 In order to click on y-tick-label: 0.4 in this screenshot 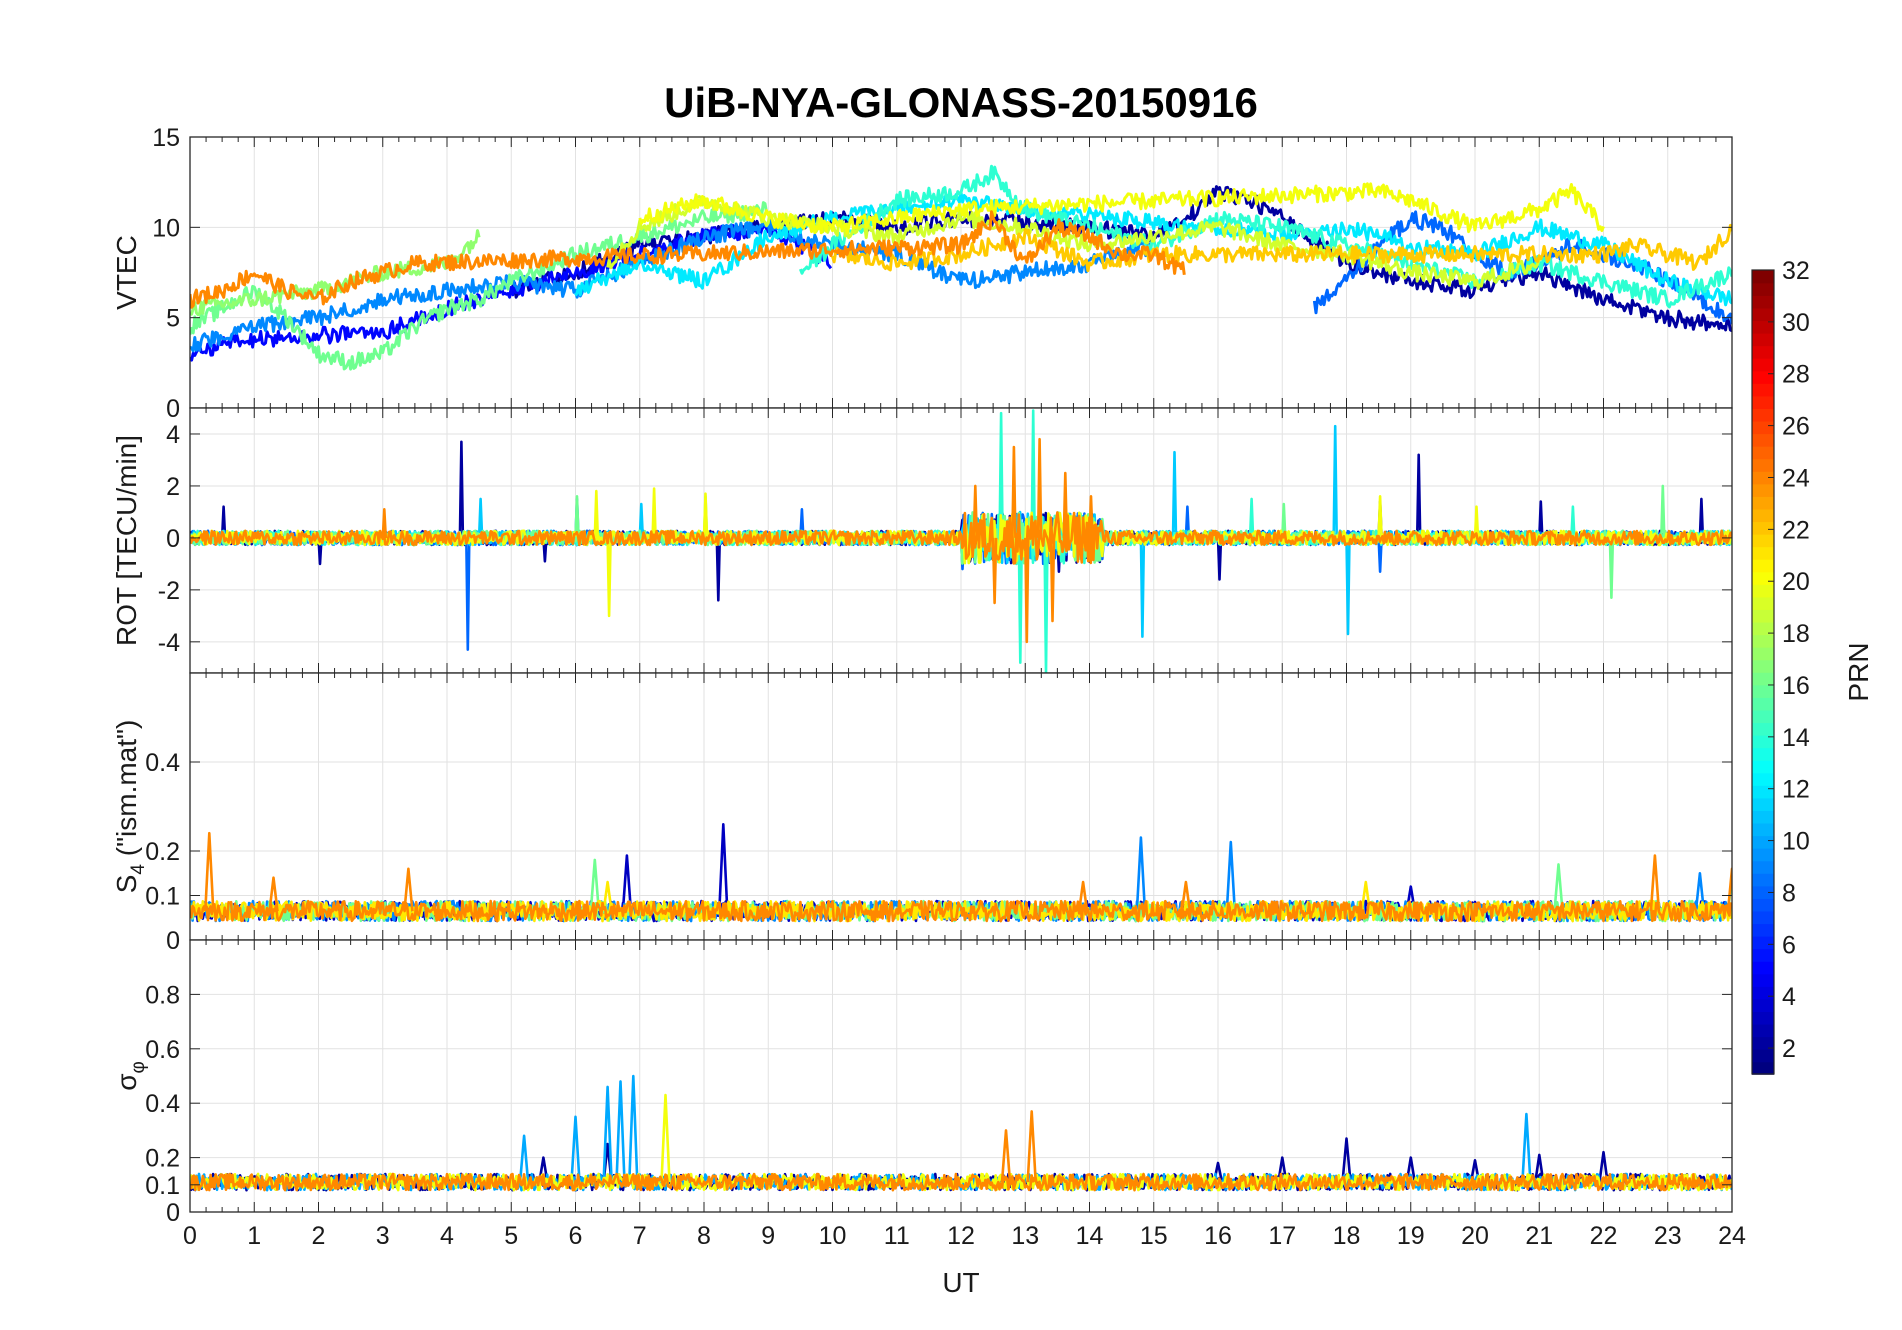, I will do `click(162, 763)`.